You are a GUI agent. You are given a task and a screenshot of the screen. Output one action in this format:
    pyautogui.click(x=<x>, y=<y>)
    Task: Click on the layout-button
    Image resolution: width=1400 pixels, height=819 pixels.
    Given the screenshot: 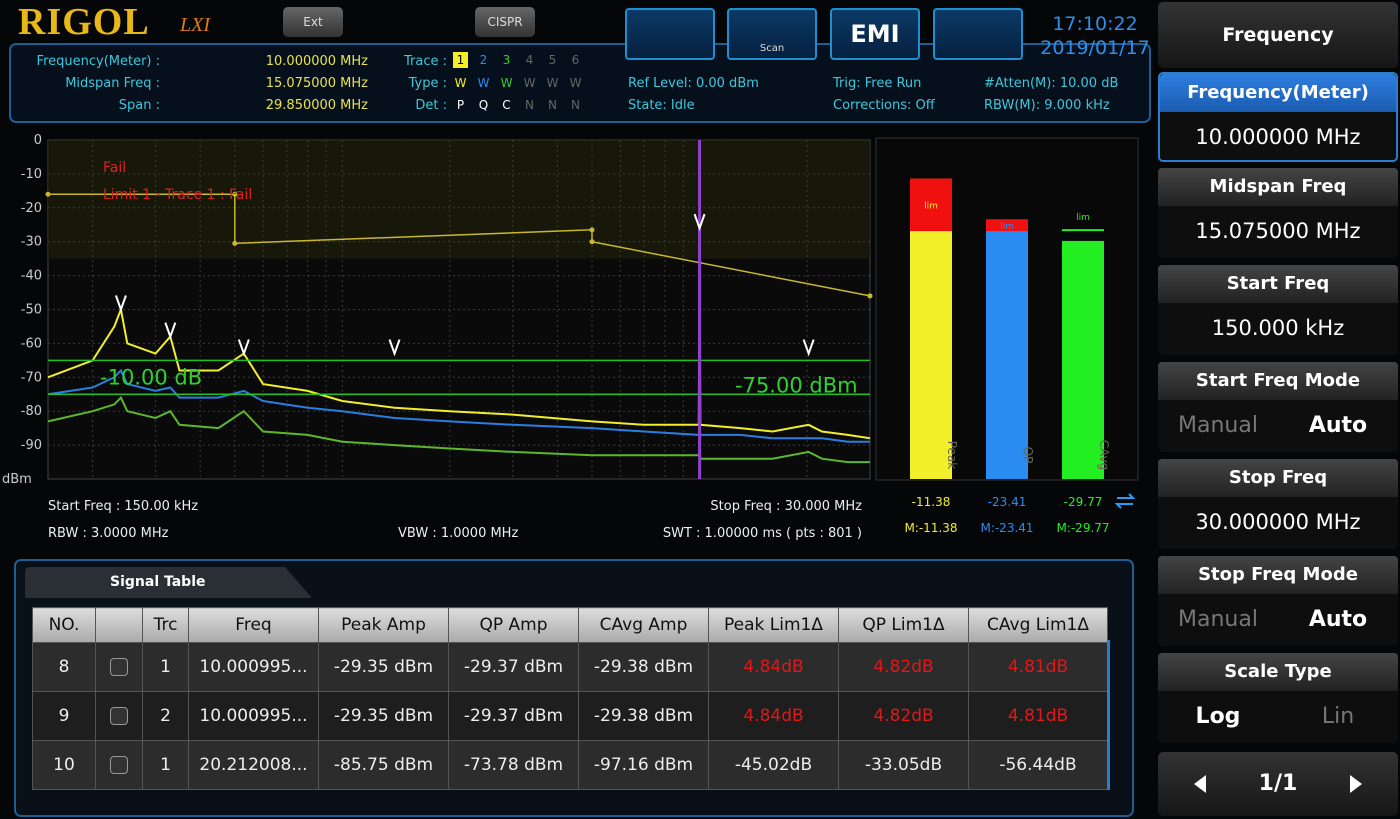 What is the action you would take?
    pyautogui.click(x=978, y=34)
    